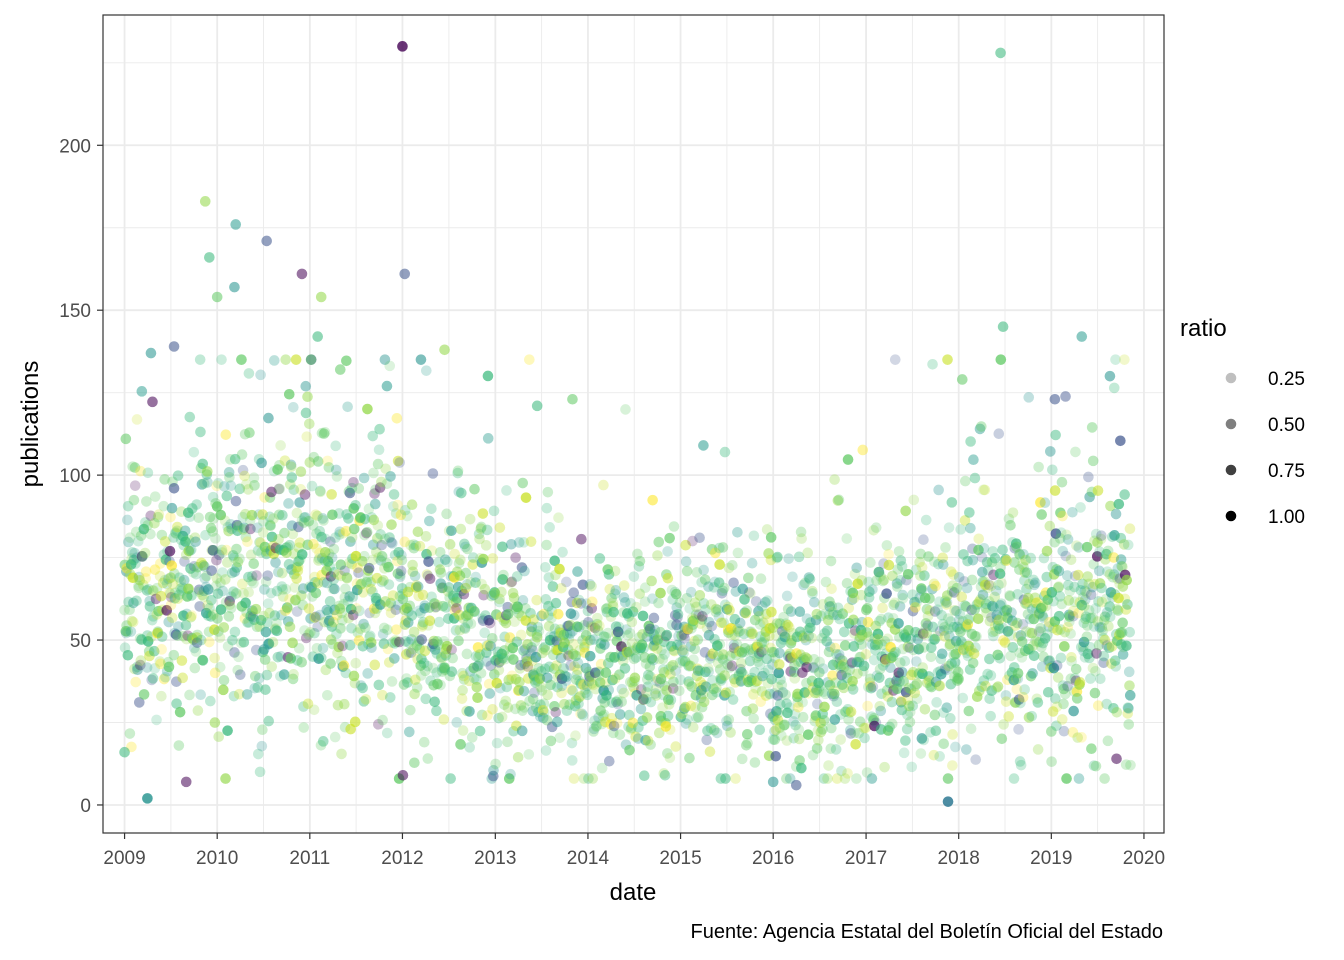  What do you see at coordinates (773, 858) in the screenshot?
I see `x-tick-label: 2016` at bounding box center [773, 858].